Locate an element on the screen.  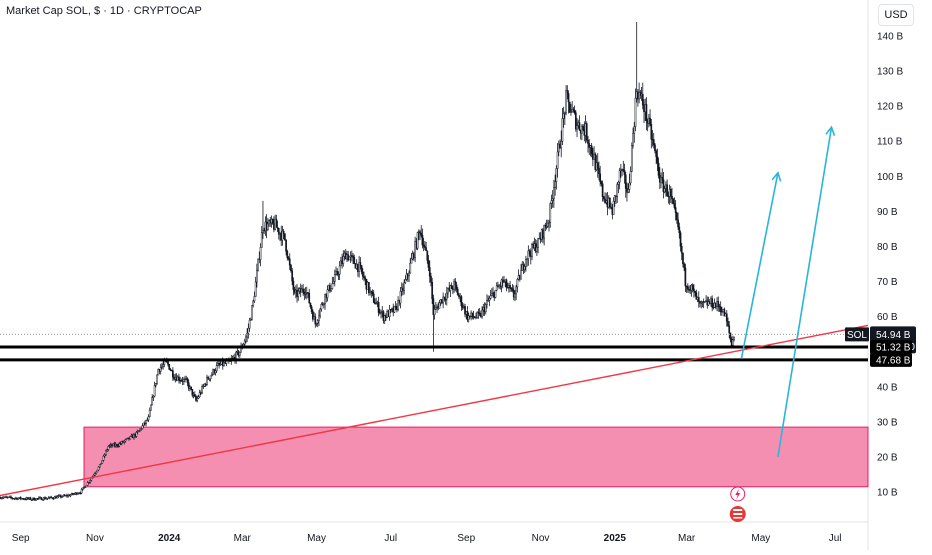
x-tick-label: Sep is located at coordinates (466, 538).